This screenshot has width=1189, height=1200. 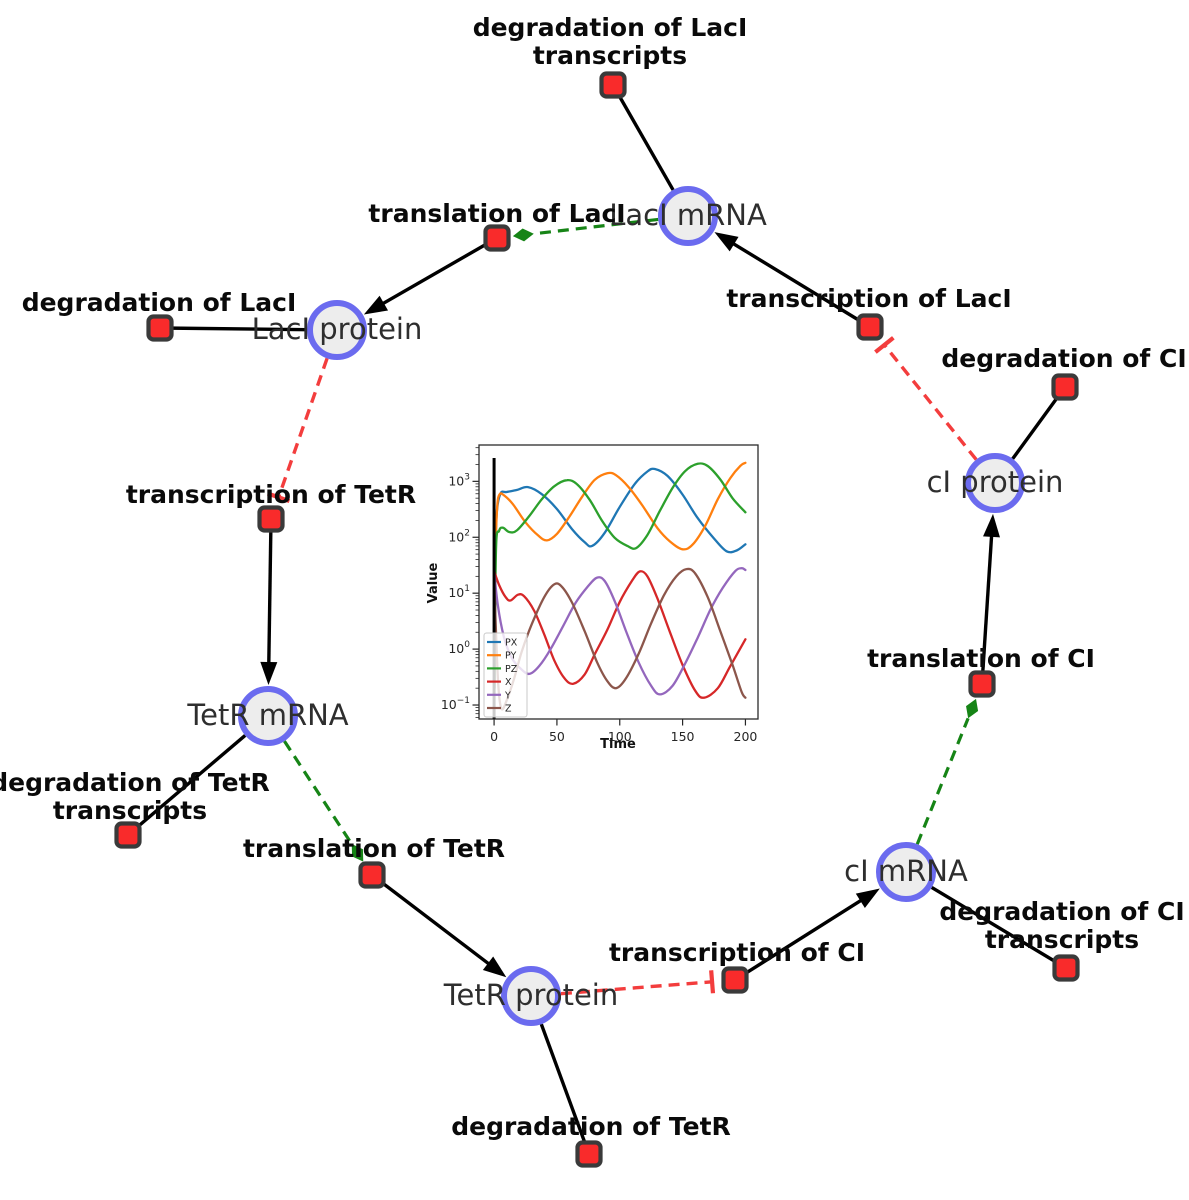 I want to click on x-tick-label: 0, so click(x=494, y=736).